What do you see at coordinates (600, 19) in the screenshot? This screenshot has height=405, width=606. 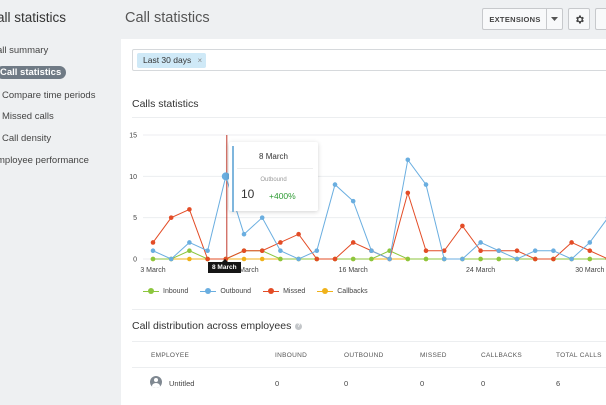 I see `more-button` at bounding box center [600, 19].